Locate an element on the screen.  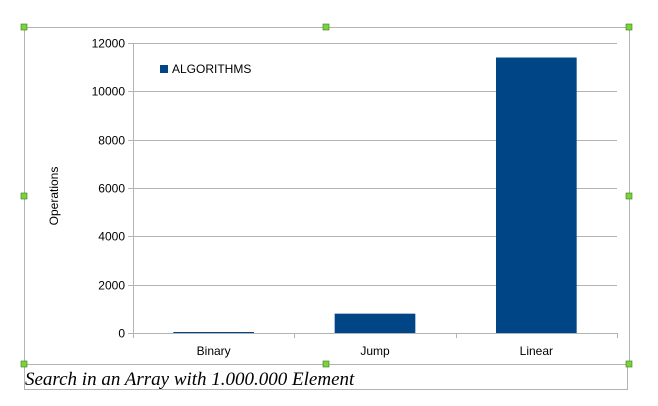
bar-jump is located at coordinates (375, 323).